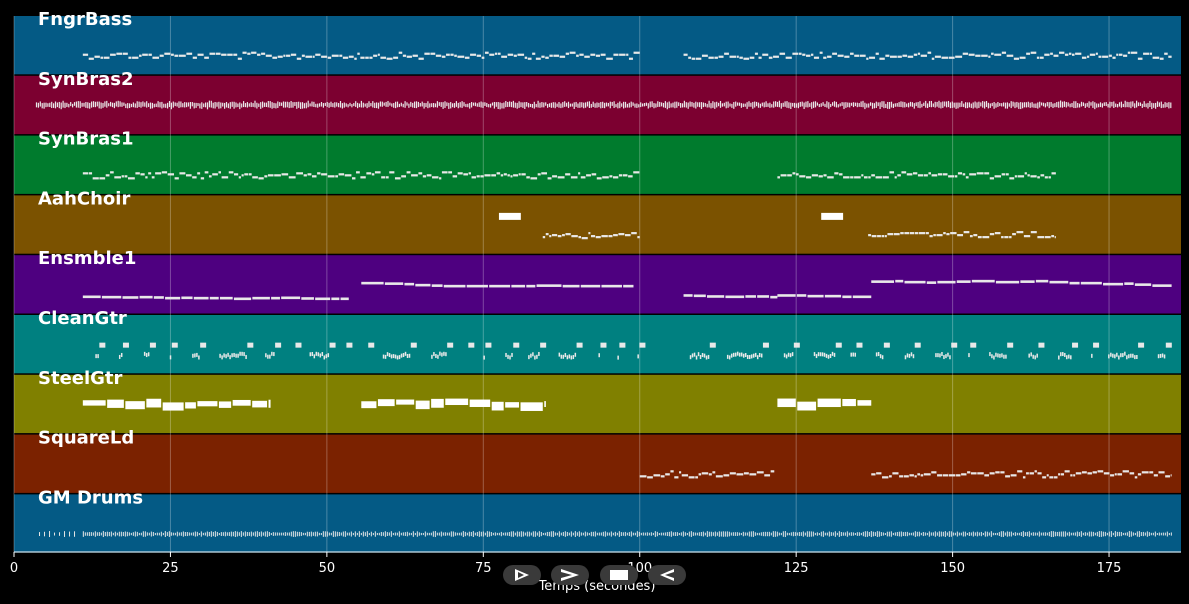 The width and height of the screenshot is (1189, 604). What do you see at coordinates (597, 224) in the screenshot?
I see `track-lane-aahchoir` at bounding box center [597, 224].